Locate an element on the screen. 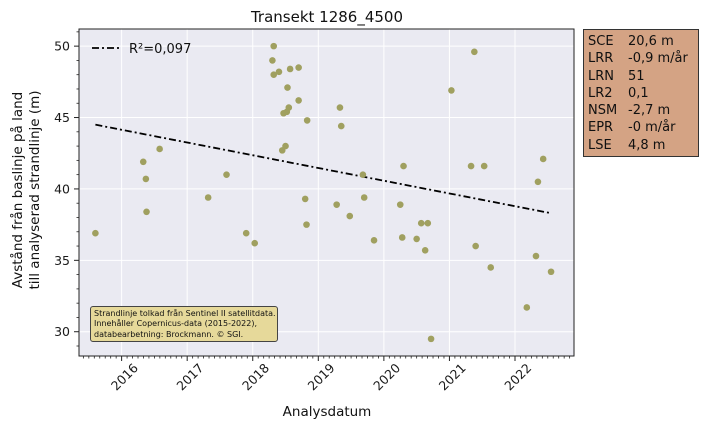 The width and height of the screenshot is (702, 431). stat-value: -0,9 m/år is located at coordinates (658, 59).